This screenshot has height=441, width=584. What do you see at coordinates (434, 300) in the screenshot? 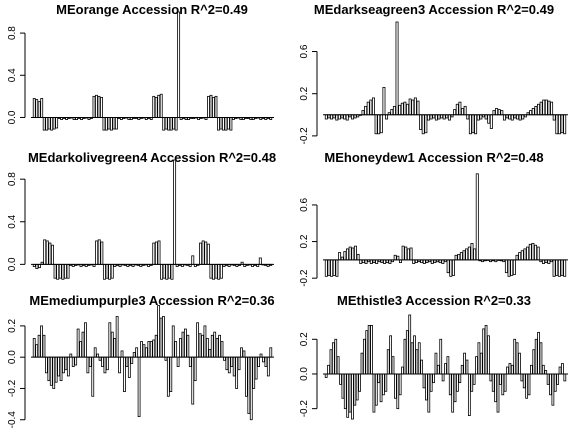
I see `chart-title: MEthistle3 Accession R^2=0.33` at bounding box center [434, 300].